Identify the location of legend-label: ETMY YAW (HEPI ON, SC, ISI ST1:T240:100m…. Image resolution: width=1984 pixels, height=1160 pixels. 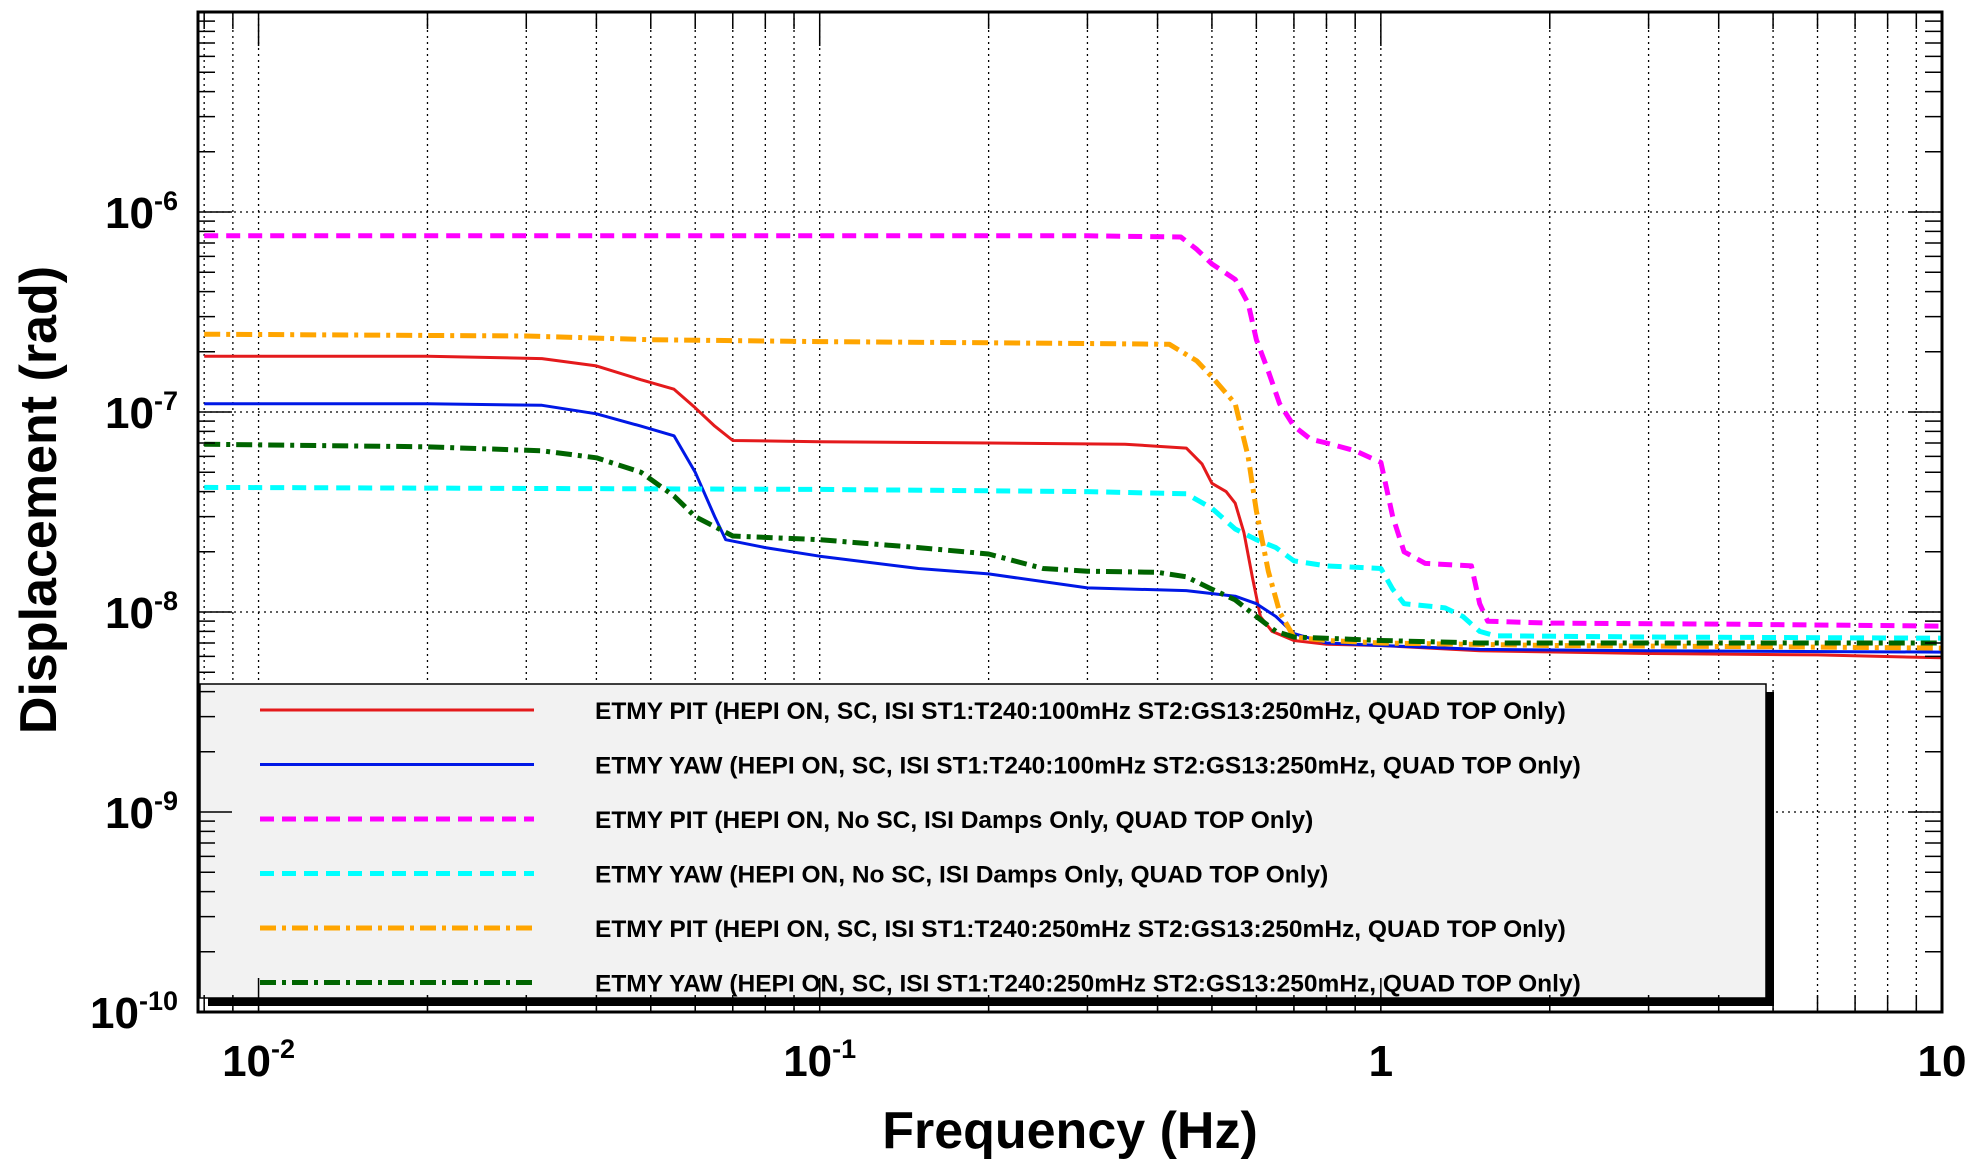
(1088, 766).